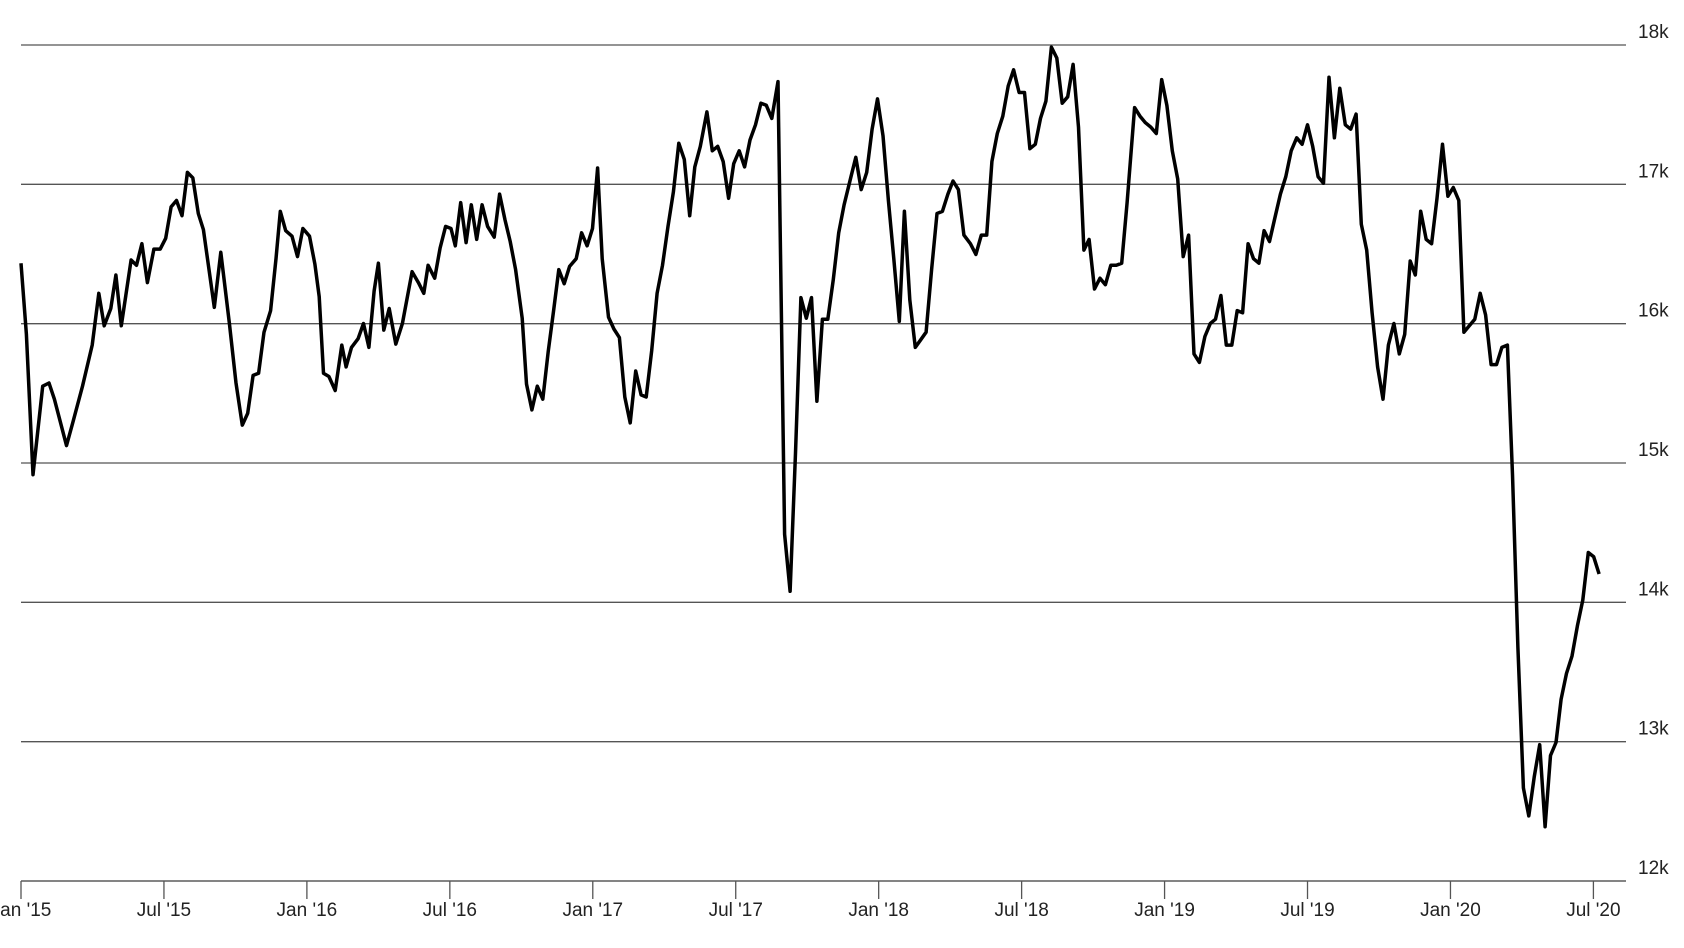 This screenshot has height=948, width=1684. I want to click on x-tick-label: Jan '16, so click(307, 910).